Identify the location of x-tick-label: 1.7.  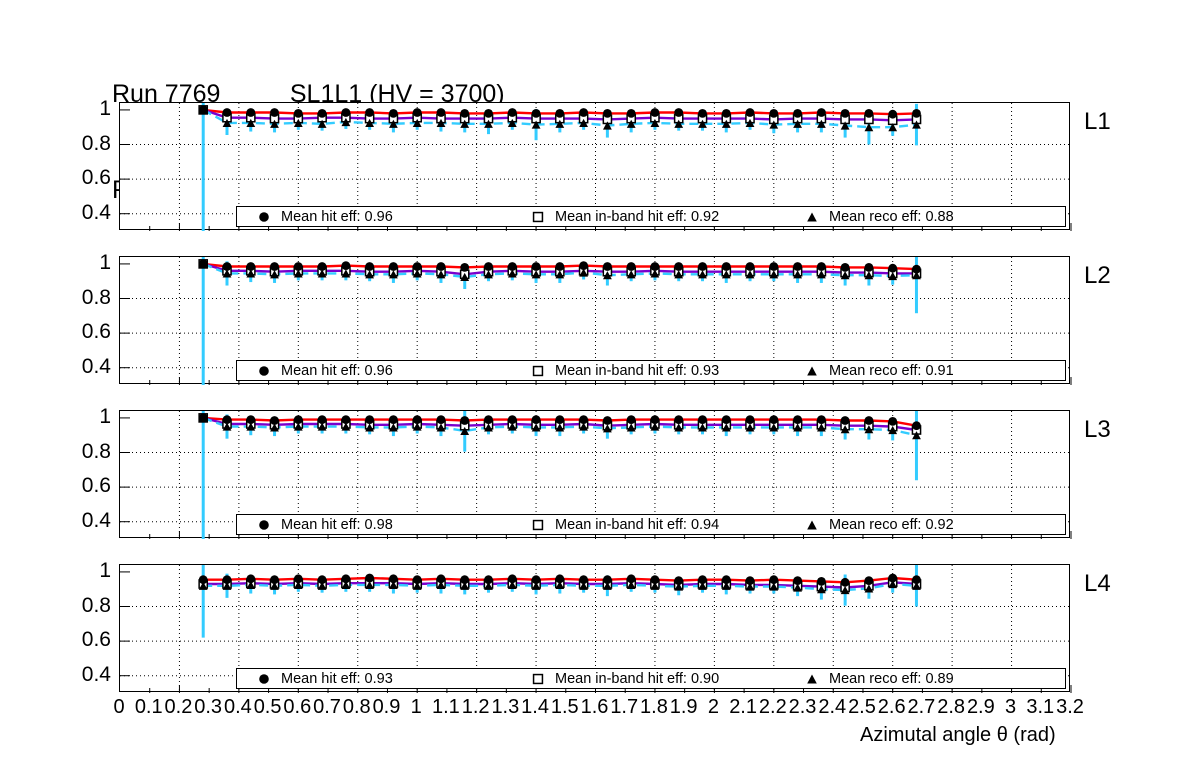
(624, 707).